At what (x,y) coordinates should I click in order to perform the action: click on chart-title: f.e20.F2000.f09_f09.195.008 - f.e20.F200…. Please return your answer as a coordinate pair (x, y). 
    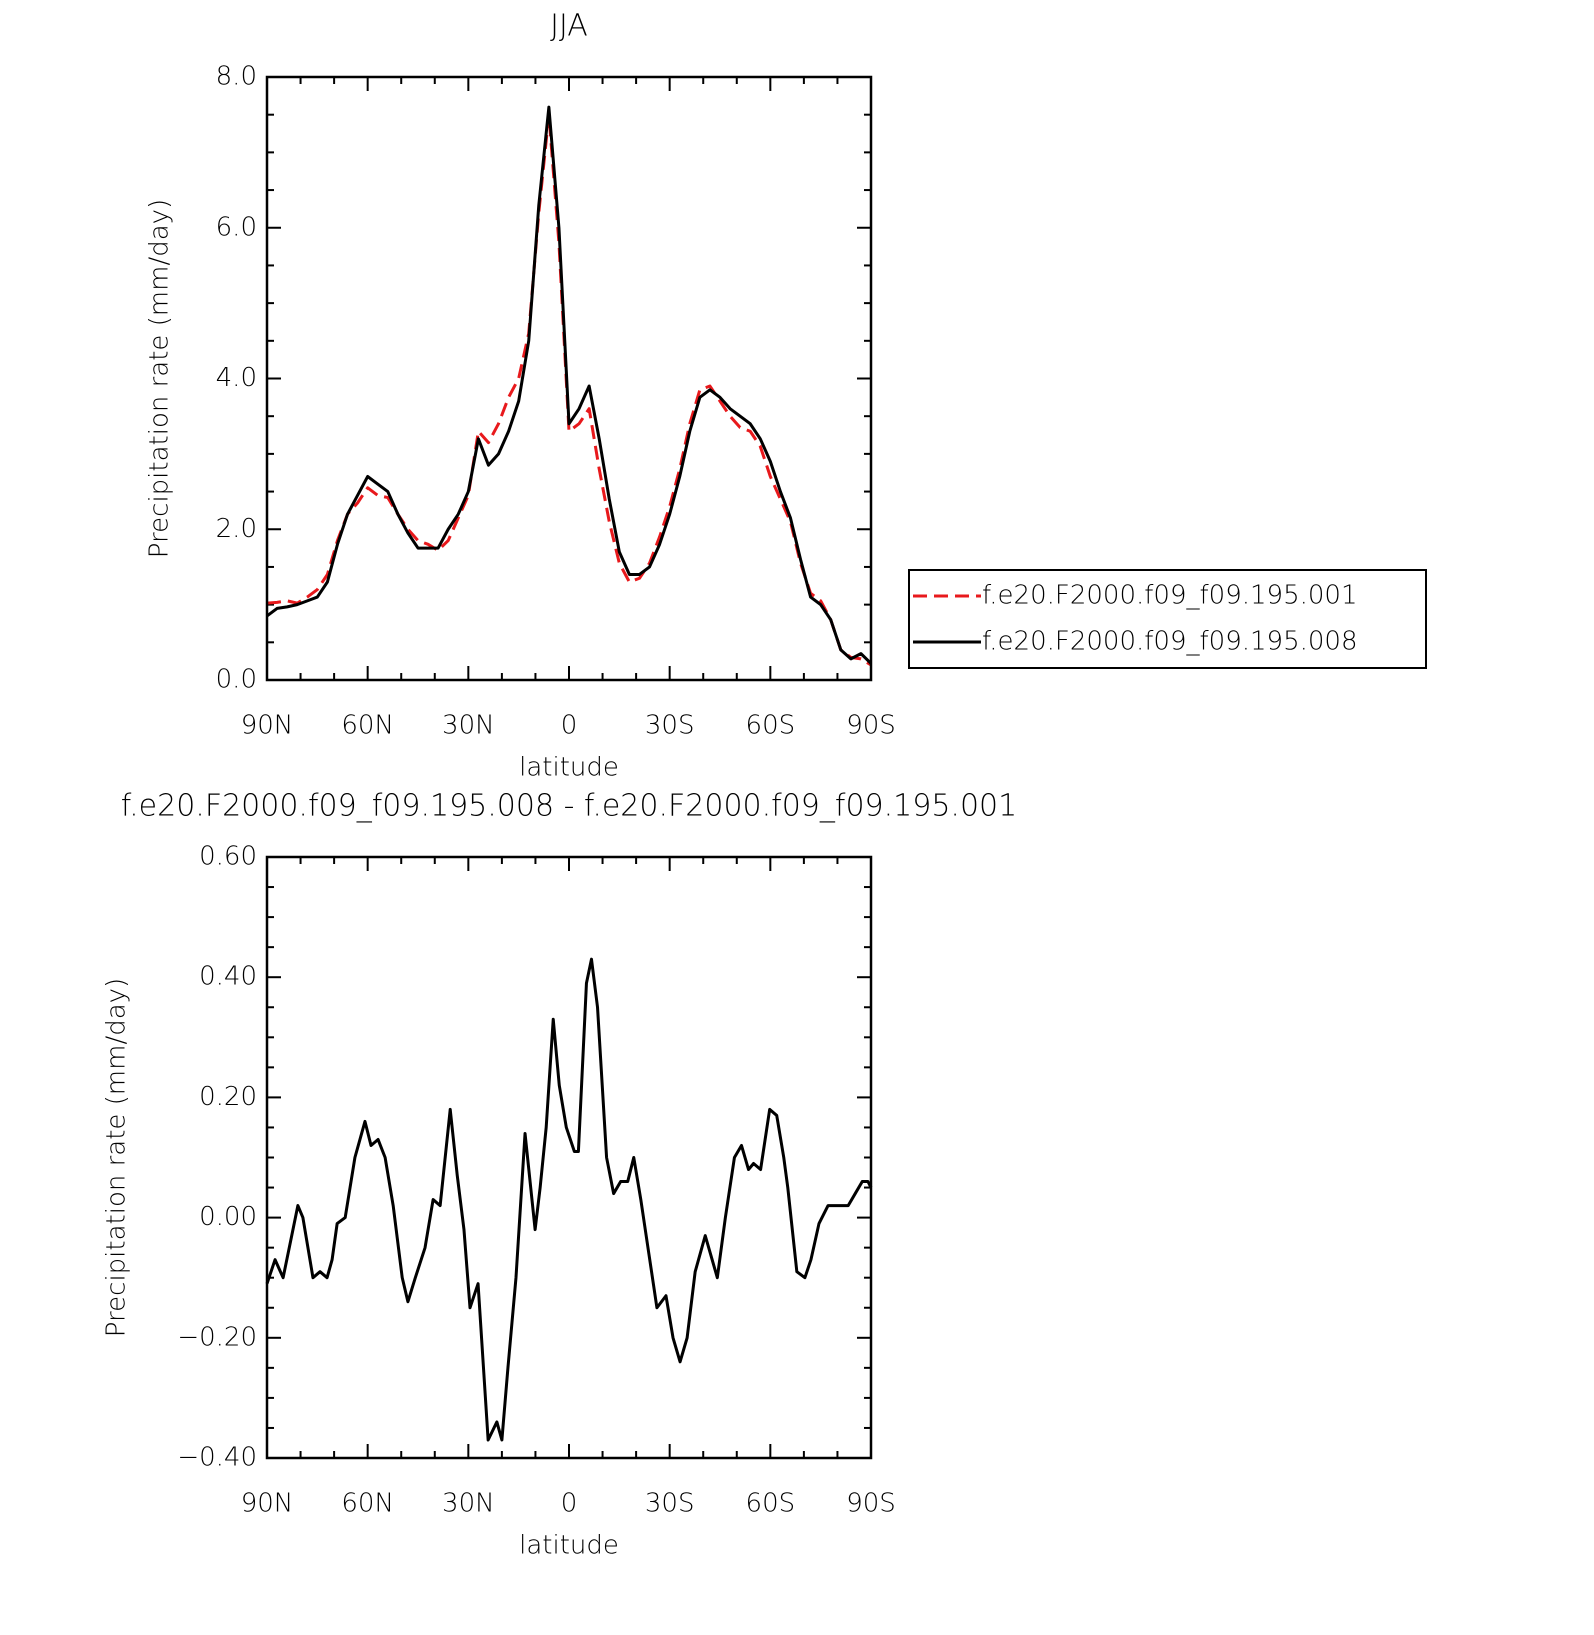
    Looking at the image, I should click on (569, 806).